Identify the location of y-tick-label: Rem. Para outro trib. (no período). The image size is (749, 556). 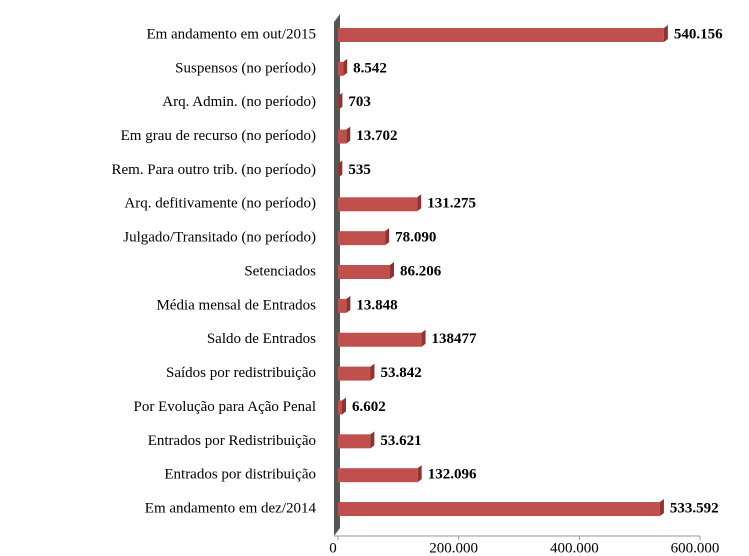
(213, 170).